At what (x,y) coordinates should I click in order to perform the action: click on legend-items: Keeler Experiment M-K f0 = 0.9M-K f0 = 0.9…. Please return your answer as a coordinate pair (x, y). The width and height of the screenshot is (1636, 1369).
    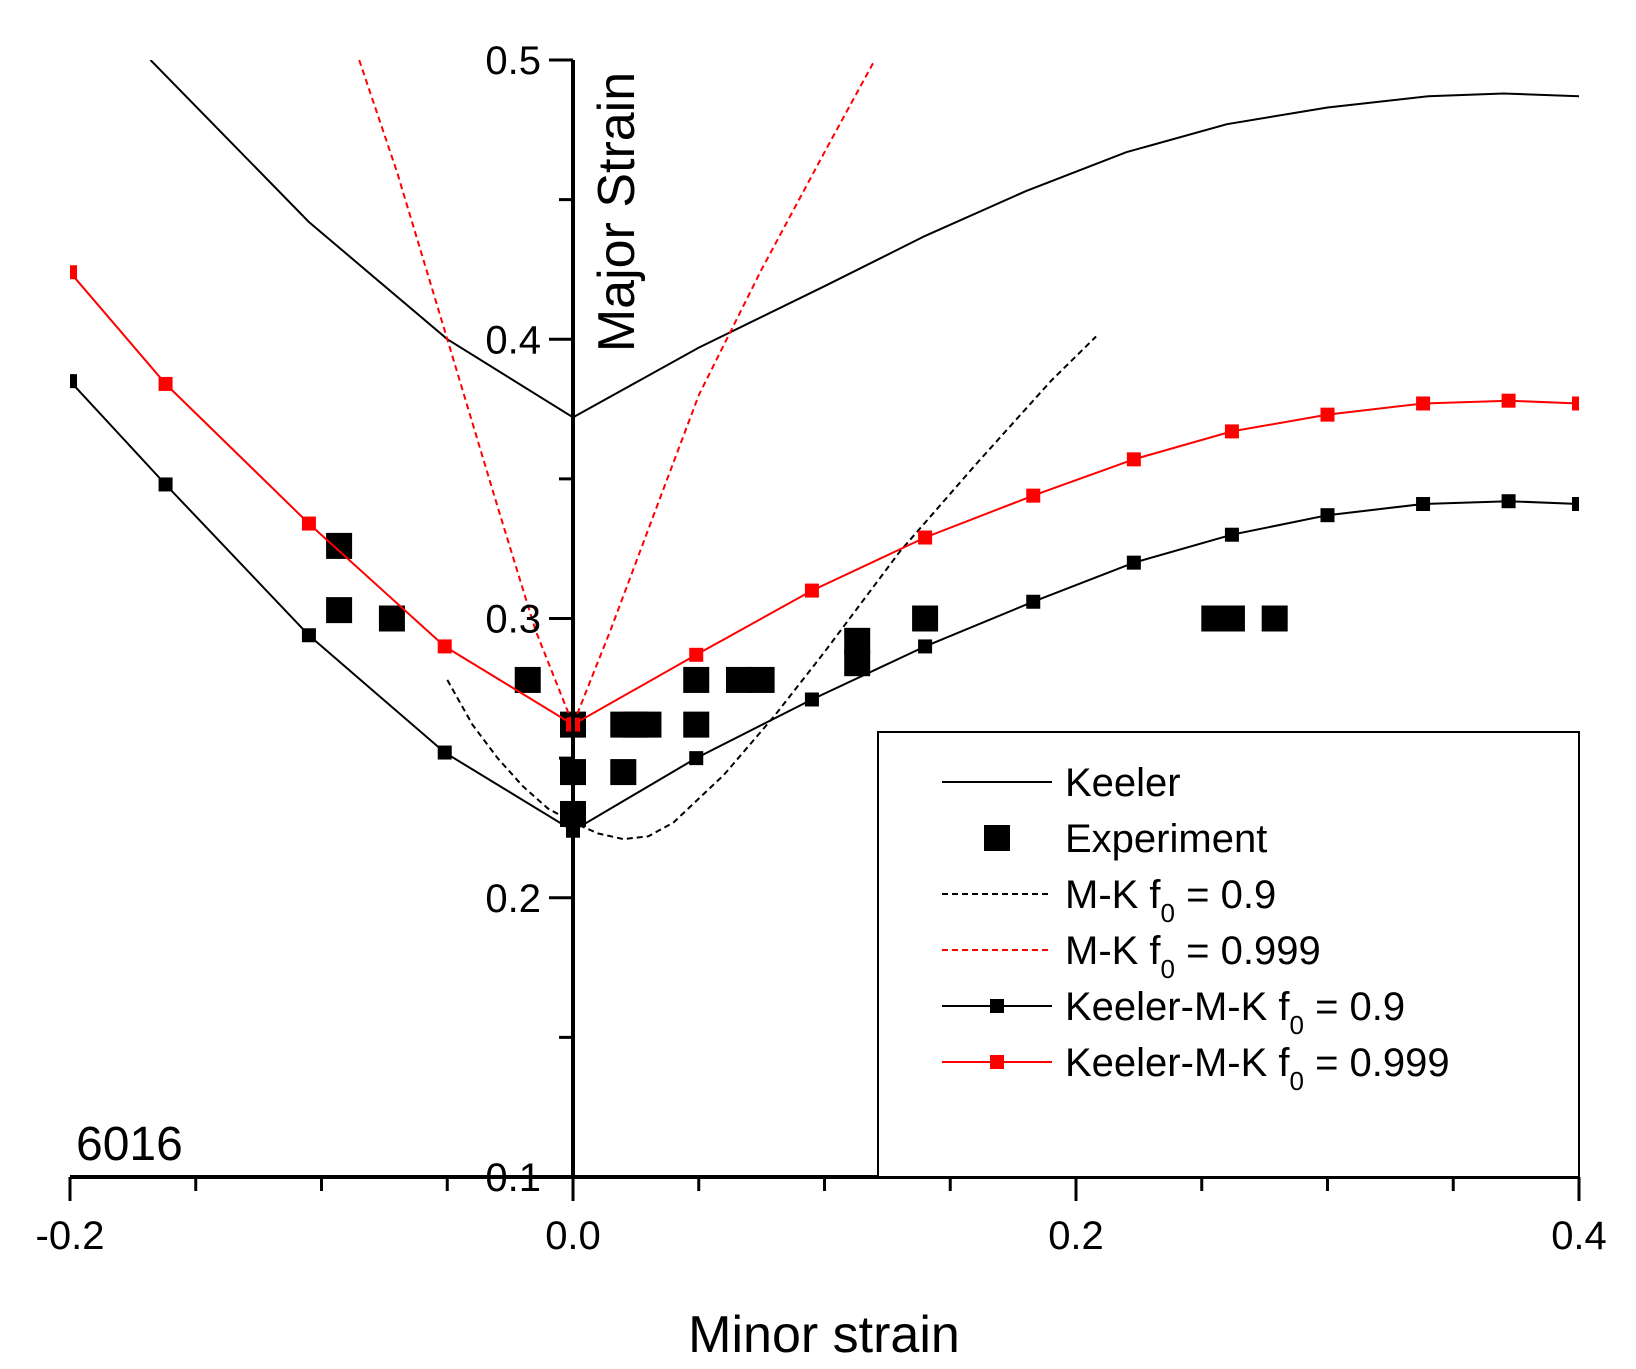
    Looking at the image, I should click on (1196, 928).